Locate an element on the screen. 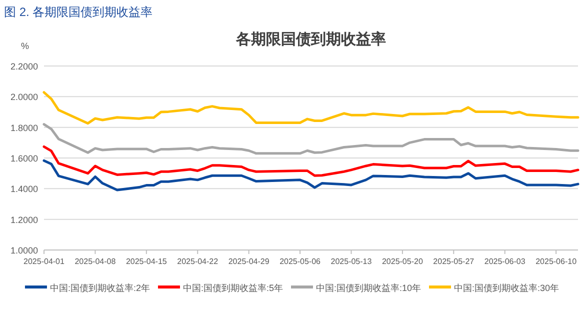 The image size is (584, 321). y-tick-label: 1.6000 is located at coordinates (24, 159).